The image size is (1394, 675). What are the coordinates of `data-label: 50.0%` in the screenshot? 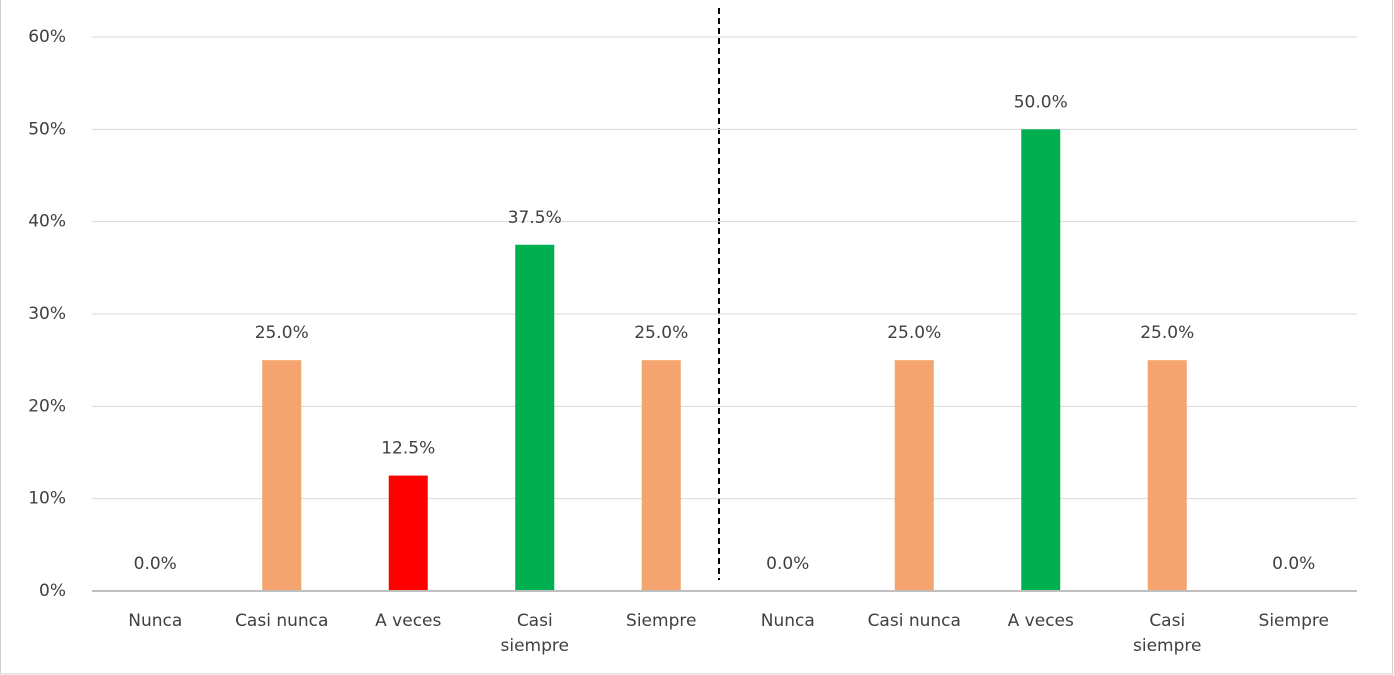 It's located at (1041, 102).